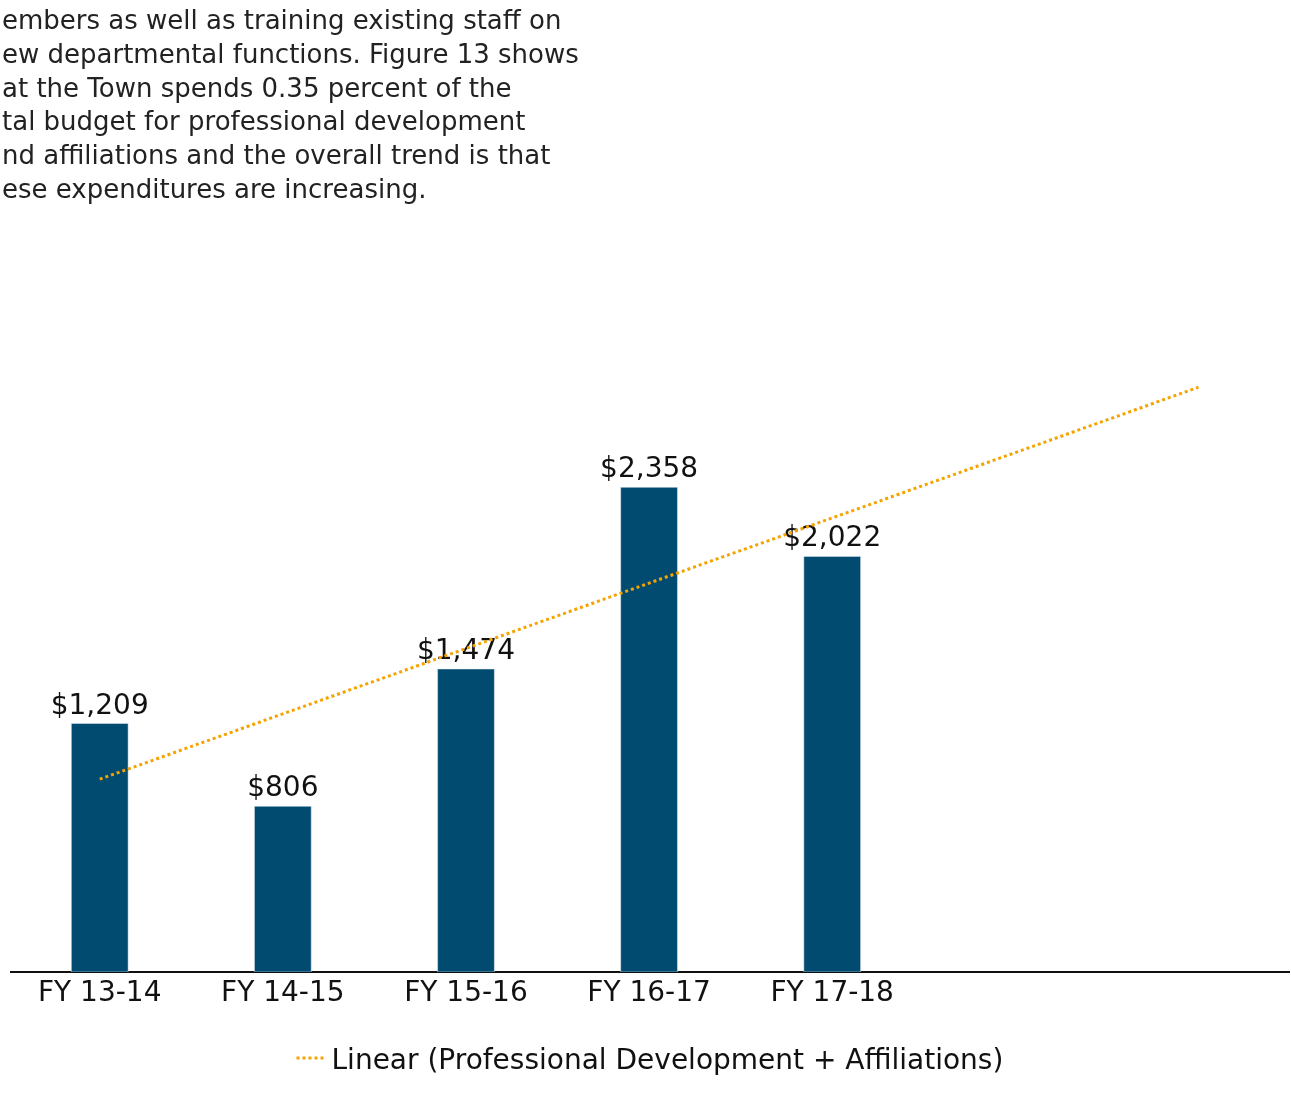 This screenshot has width=1291, height=1093. What do you see at coordinates (283, 787) in the screenshot?
I see `data-label: $806` at bounding box center [283, 787].